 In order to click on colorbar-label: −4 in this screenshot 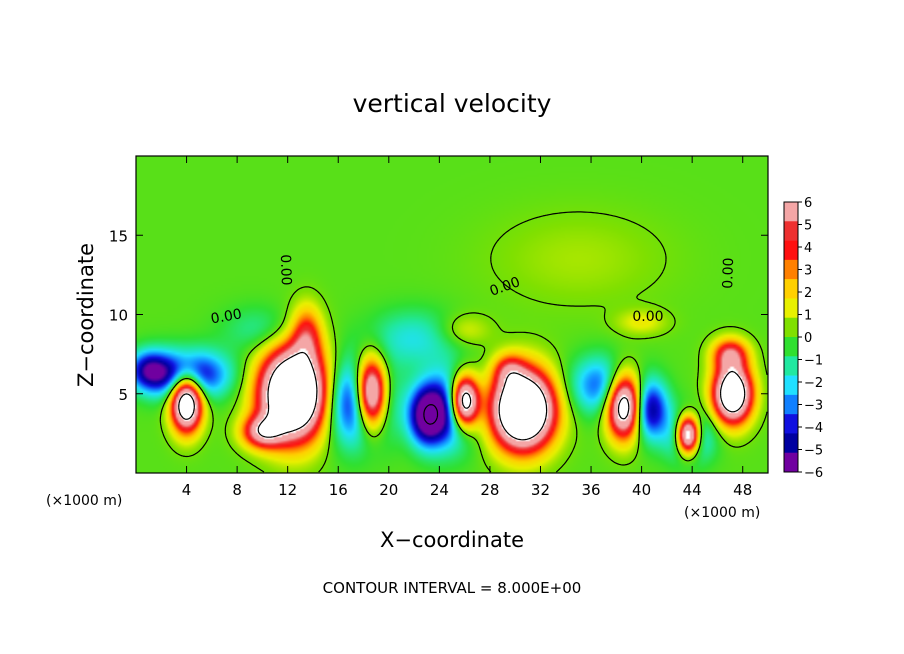, I will do `click(813, 428)`.